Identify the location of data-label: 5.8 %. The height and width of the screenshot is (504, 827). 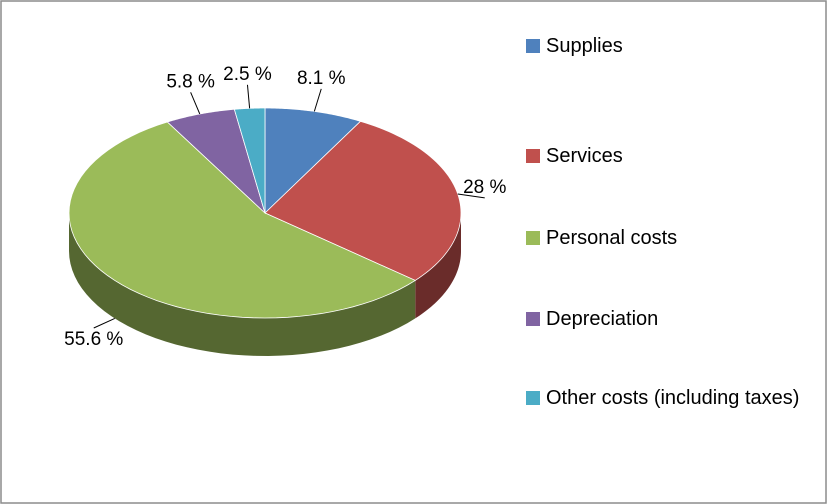
(190, 81).